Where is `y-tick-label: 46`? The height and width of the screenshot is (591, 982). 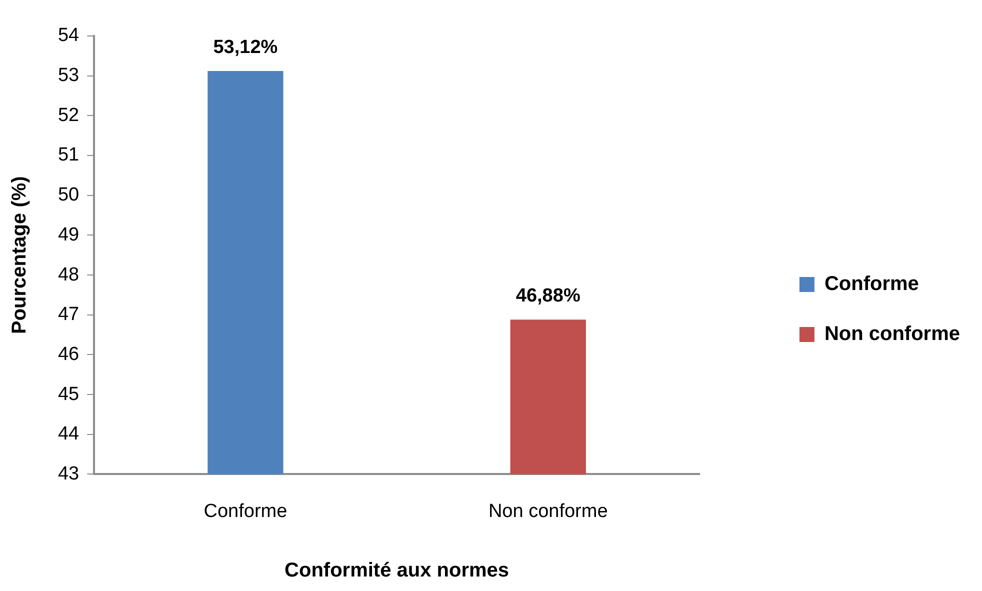
y-tick-label: 46 is located at coordinates (69, 354).